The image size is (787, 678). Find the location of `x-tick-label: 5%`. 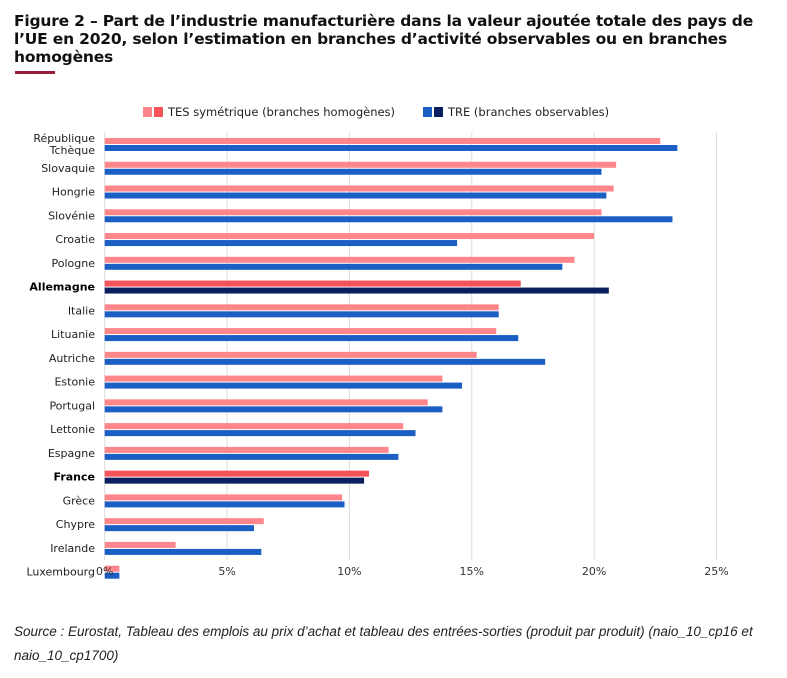

x-tick-label: 5% is located at coordinates (226, 571).